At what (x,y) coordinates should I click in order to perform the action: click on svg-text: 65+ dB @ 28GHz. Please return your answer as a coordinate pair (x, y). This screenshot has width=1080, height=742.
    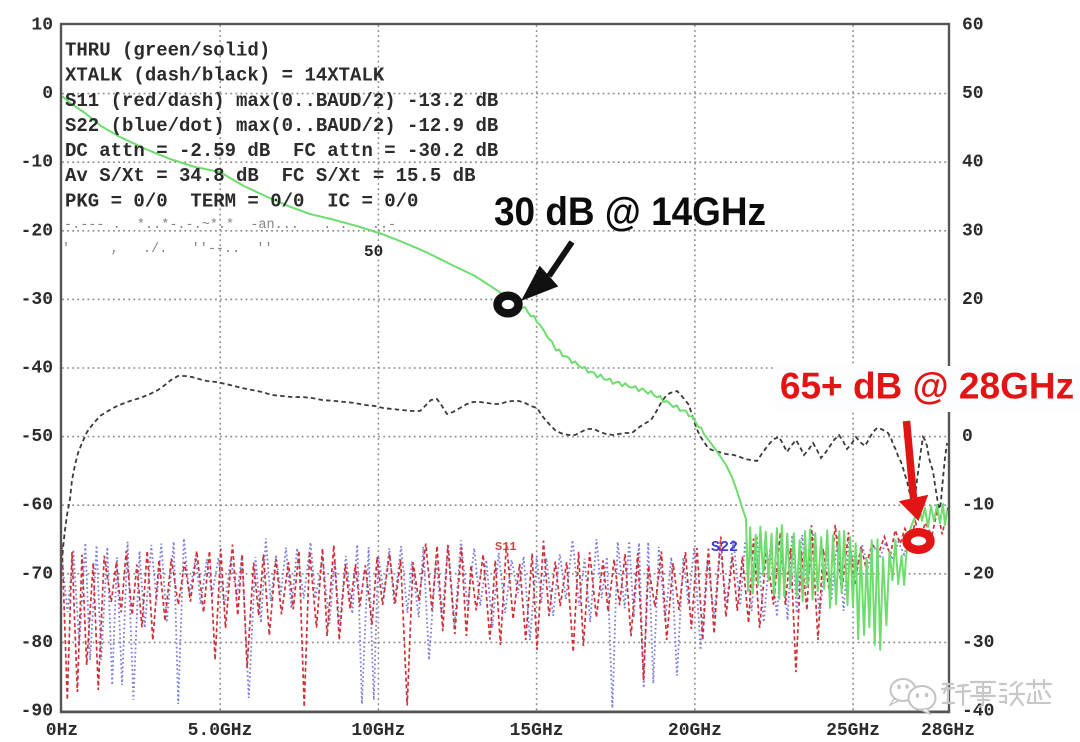
    Looking at the image, I should click on (927, 386).